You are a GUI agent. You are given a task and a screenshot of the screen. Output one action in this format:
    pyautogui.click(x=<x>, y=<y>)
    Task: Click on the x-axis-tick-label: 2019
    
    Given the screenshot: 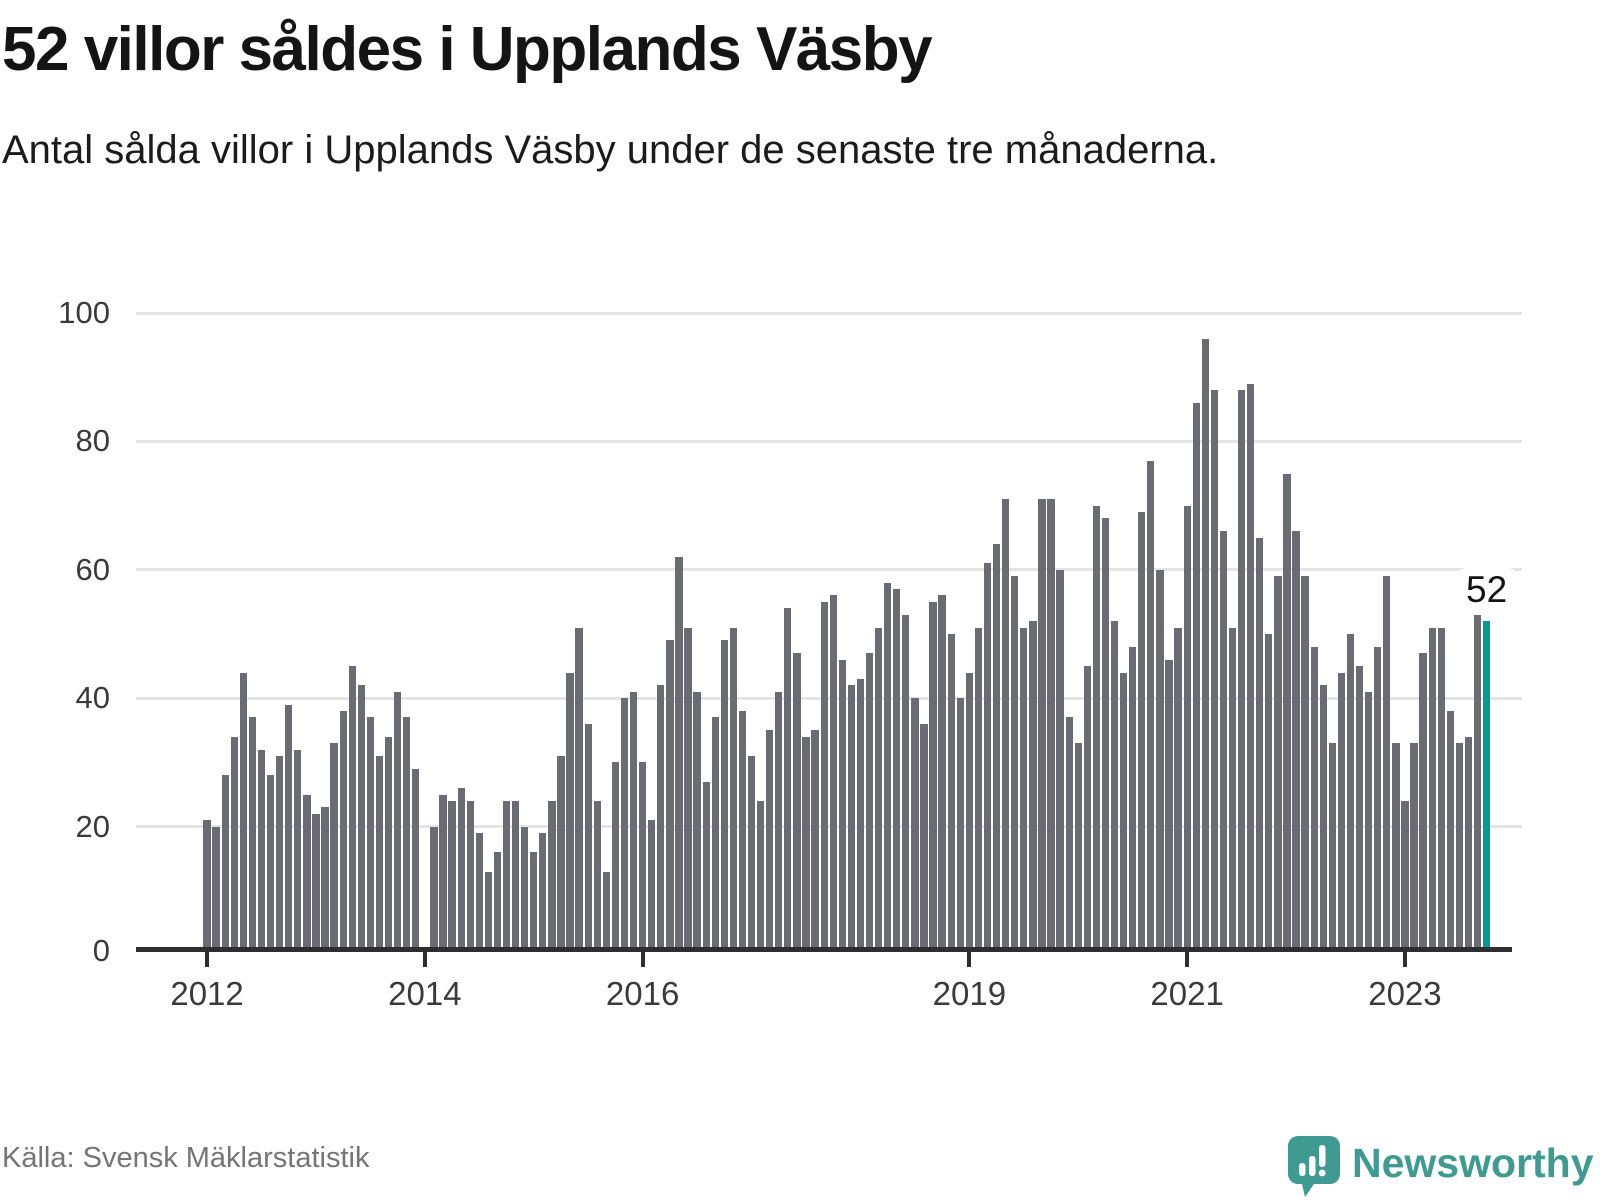 What is the action you would take?
    pyautogui.click(x=969, y=993)
    